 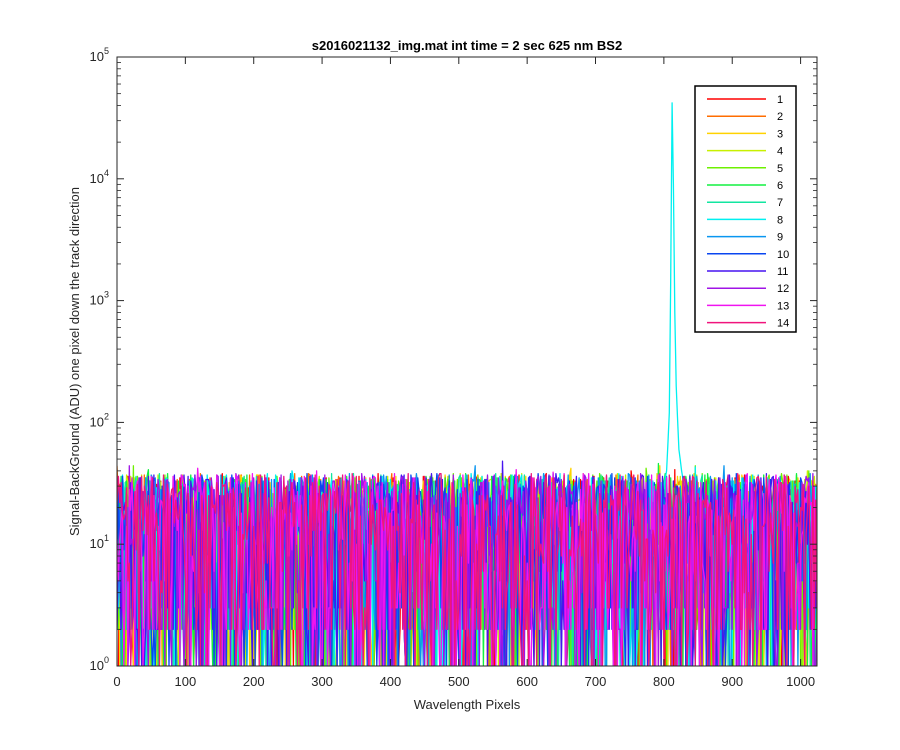 What do you see at coordinates (745, 209) in the screenshot?
I see `legend-box` at bounding box center [745, 209].